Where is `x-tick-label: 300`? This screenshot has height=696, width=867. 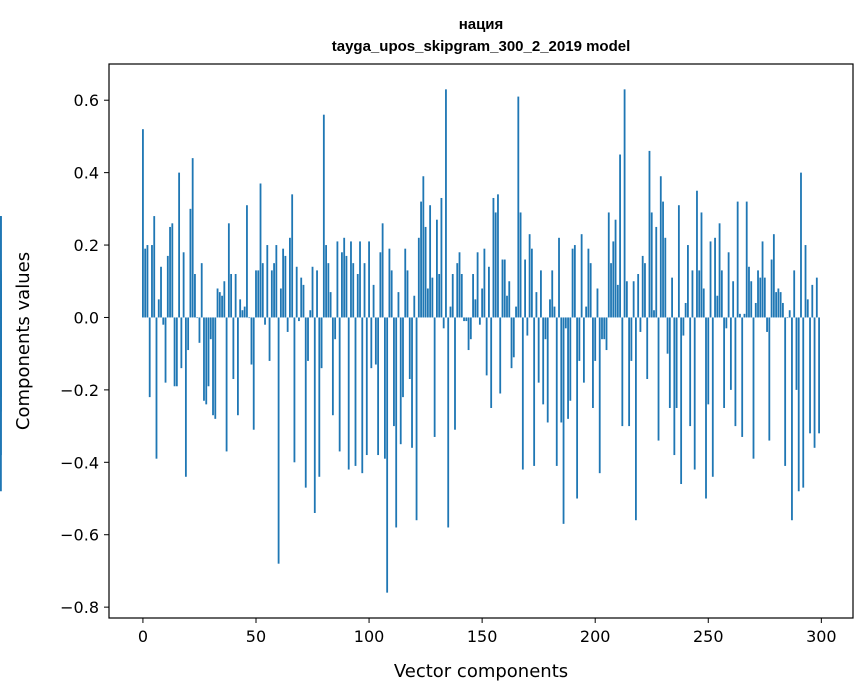 x-tick-label: 300 is located at coordinates (821, 636).